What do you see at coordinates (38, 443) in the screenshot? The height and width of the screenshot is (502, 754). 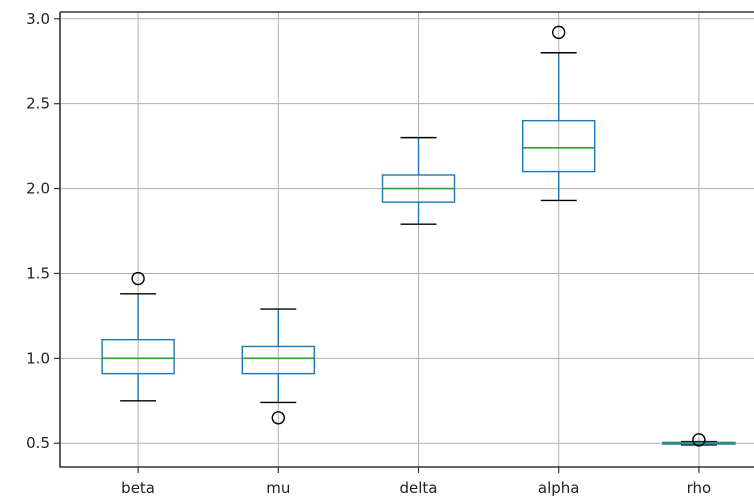 I see `y-tick-label: 0.5` at bounding box center [38, 443].